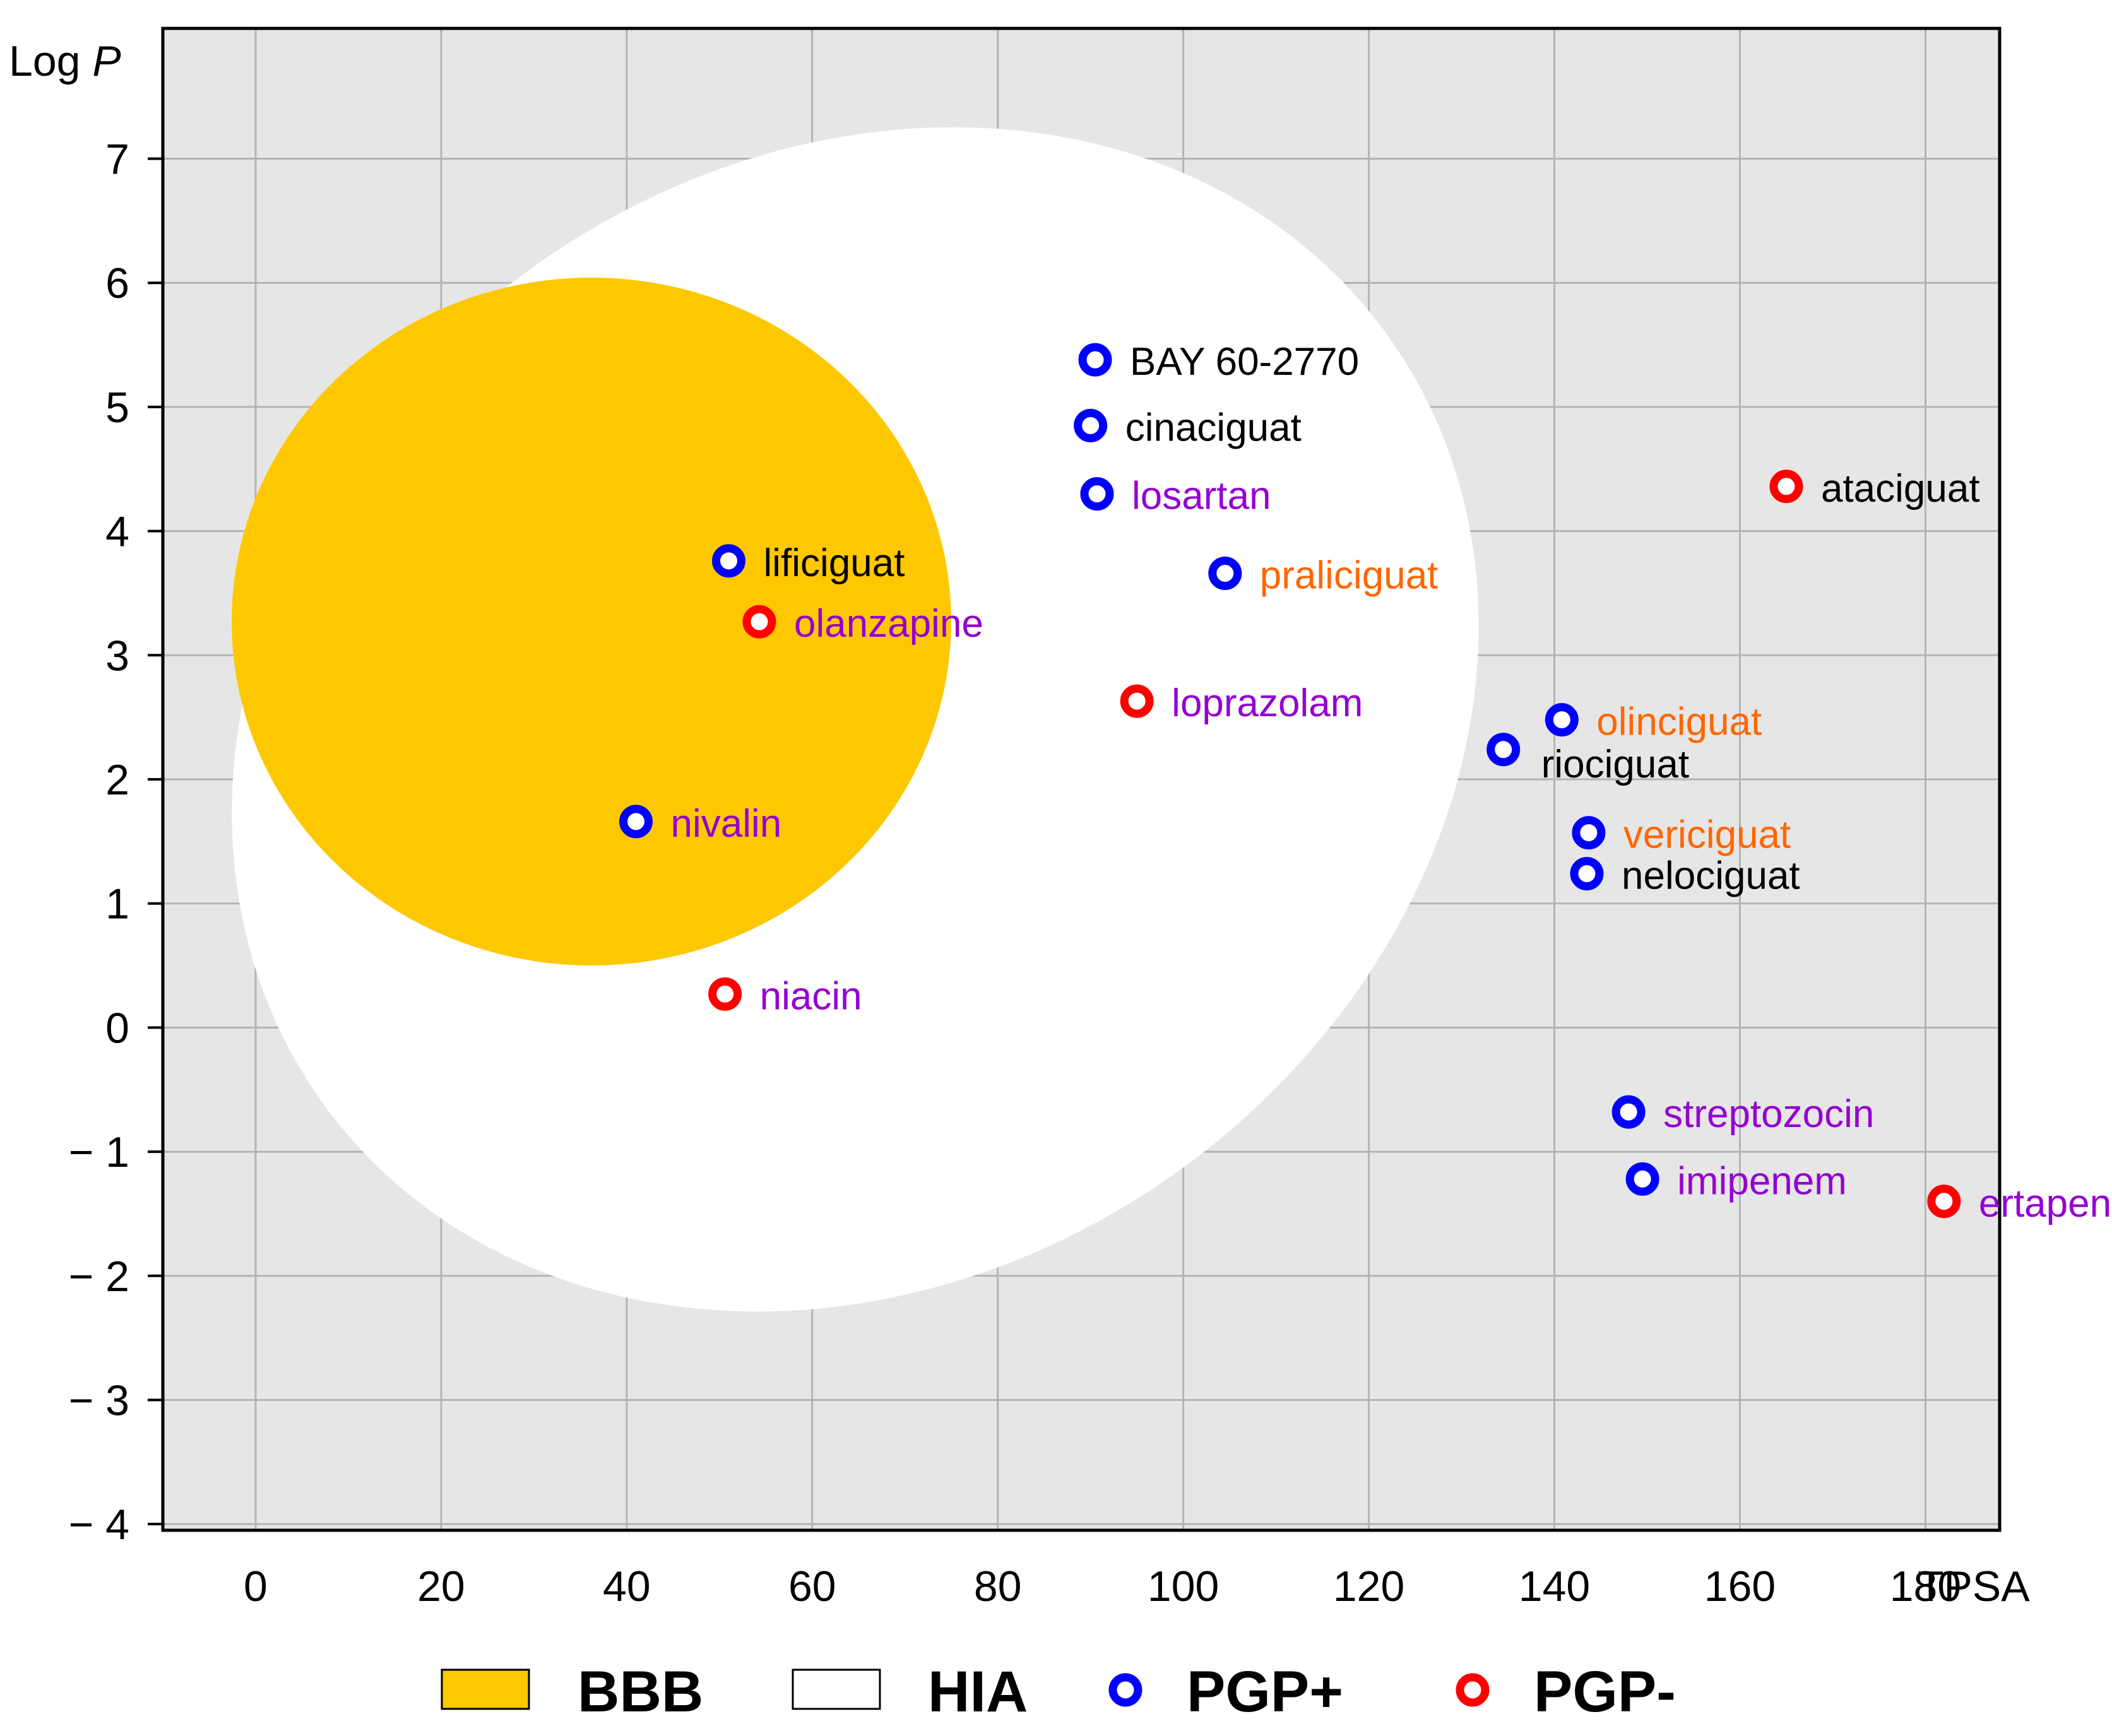  What do you see at coordinates (1589, 833) in the screenshot?
I see `point-marker-vericiguat` at bounding box center [1589, 833].